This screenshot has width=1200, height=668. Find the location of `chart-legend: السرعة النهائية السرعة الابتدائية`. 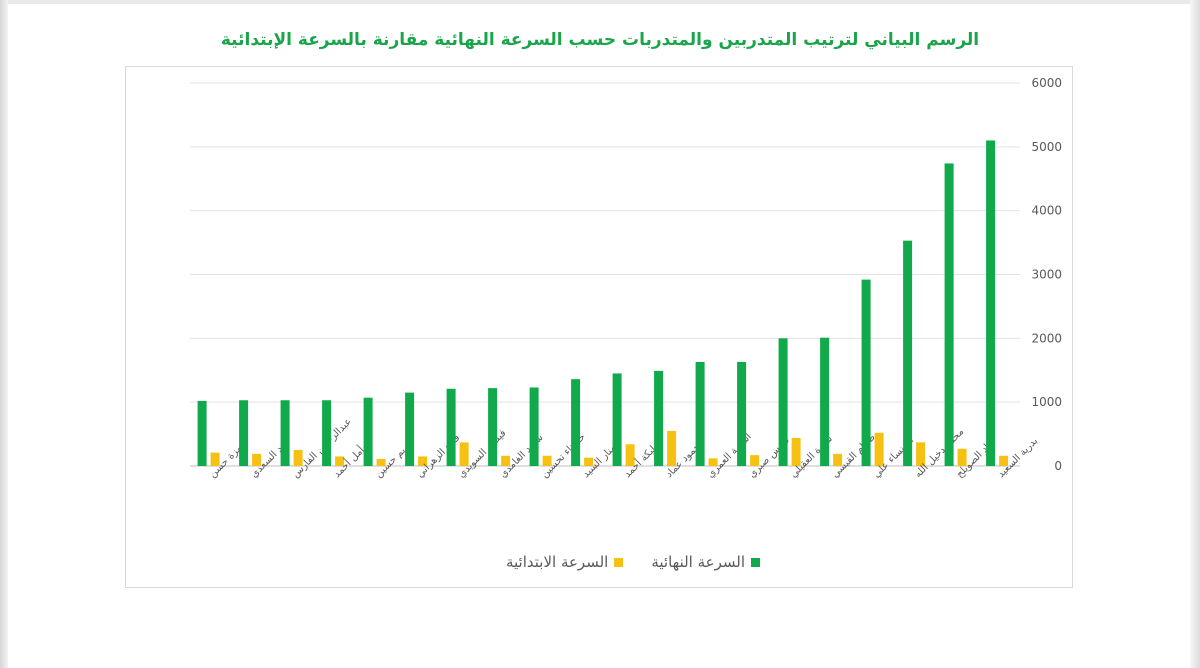

chart-legend: السرعة النهائية السرعة الابتدائية is located at coordinates (600, 562).